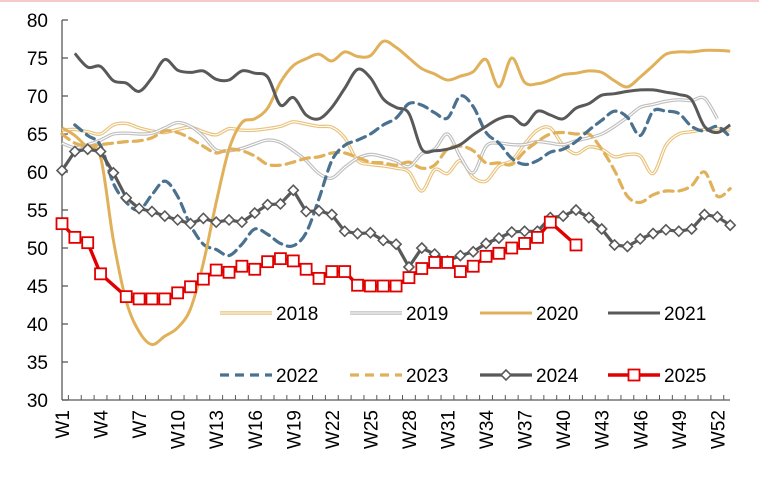 This screenshot has height=483, width=759. Describe the element at coordinates (410, 429) in the screenshot. I see `x-tick-label: W28` at that location.